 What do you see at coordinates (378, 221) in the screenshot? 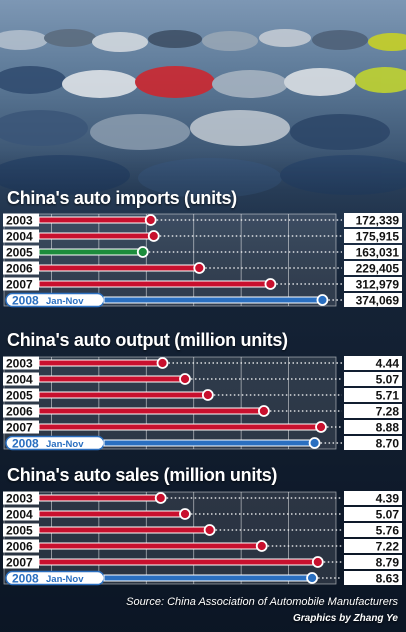
I see `value-label: 172,339` at bounding box center [378, 221].